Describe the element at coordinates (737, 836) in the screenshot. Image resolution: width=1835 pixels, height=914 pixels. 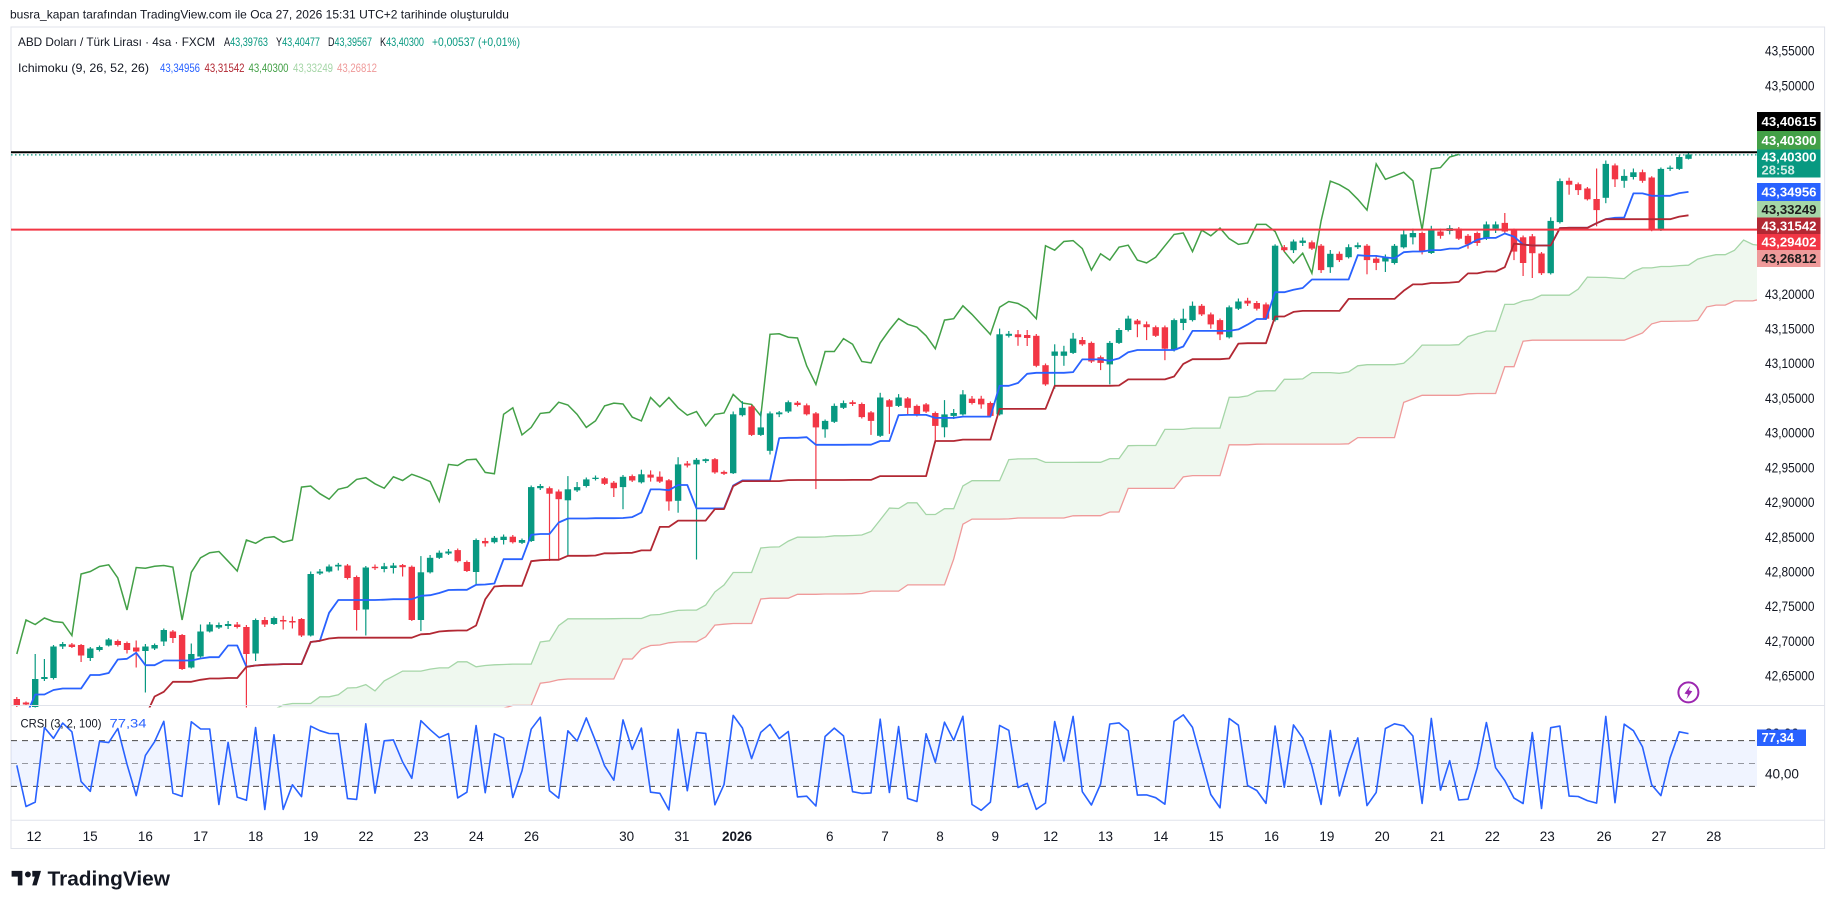
I see `svg-text: 2026` at that location.